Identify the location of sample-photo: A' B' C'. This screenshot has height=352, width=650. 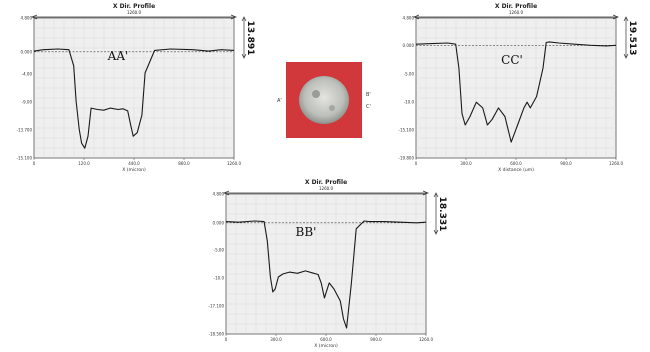
(324, 100).